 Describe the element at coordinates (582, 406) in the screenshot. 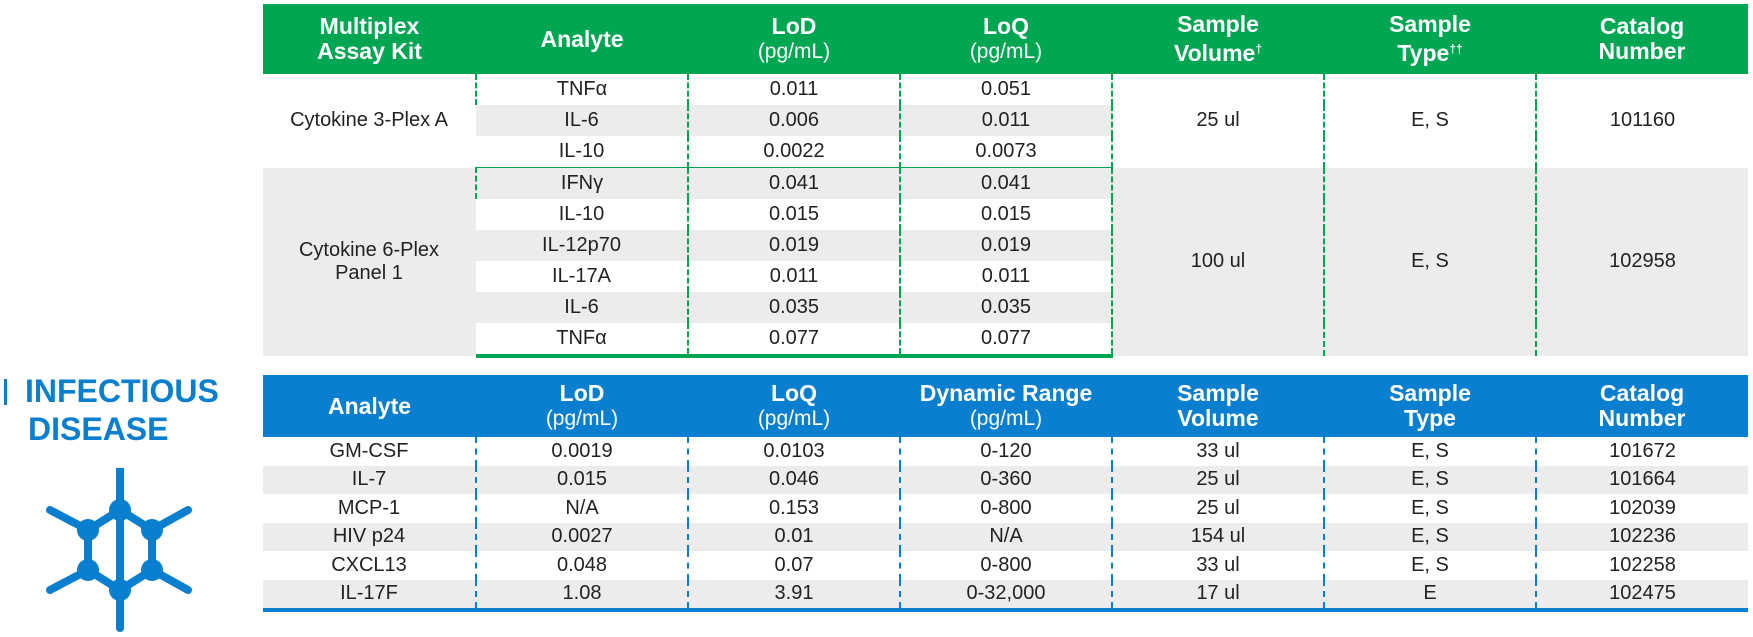

I see `header-lod: LoD (pg/mL)` at that location.